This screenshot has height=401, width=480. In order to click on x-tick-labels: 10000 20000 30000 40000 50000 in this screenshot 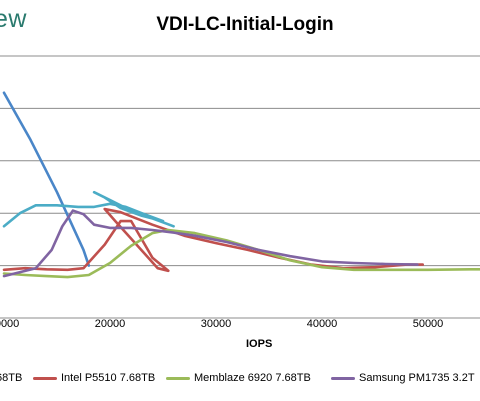, I will do `click(221, 324)`.